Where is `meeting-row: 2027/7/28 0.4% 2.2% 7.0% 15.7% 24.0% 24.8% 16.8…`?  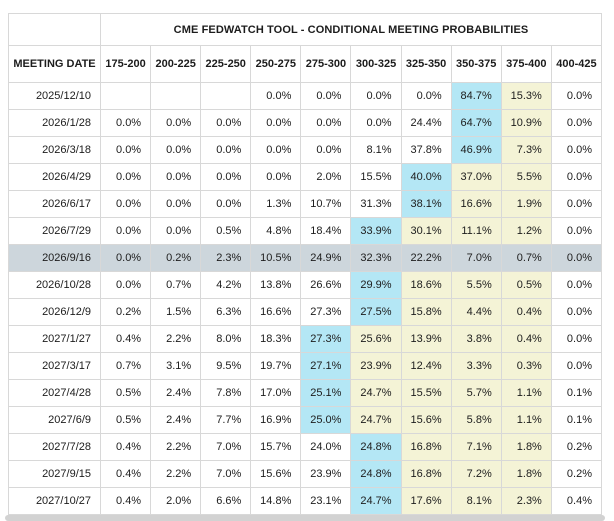 meeting-row: 2027/7/28 0.4% 2.2% 7.0% 15.7% 24.0% 24.8% 16.8… is located at coordinates (305, 447).